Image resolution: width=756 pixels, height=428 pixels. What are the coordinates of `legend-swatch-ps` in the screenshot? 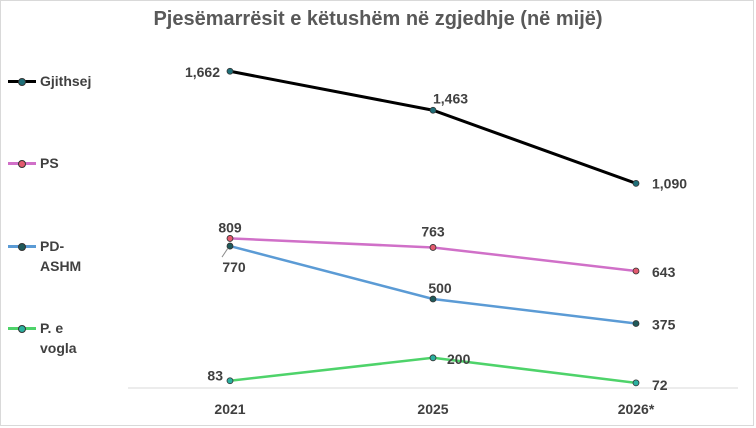 It's located at (22, 163).